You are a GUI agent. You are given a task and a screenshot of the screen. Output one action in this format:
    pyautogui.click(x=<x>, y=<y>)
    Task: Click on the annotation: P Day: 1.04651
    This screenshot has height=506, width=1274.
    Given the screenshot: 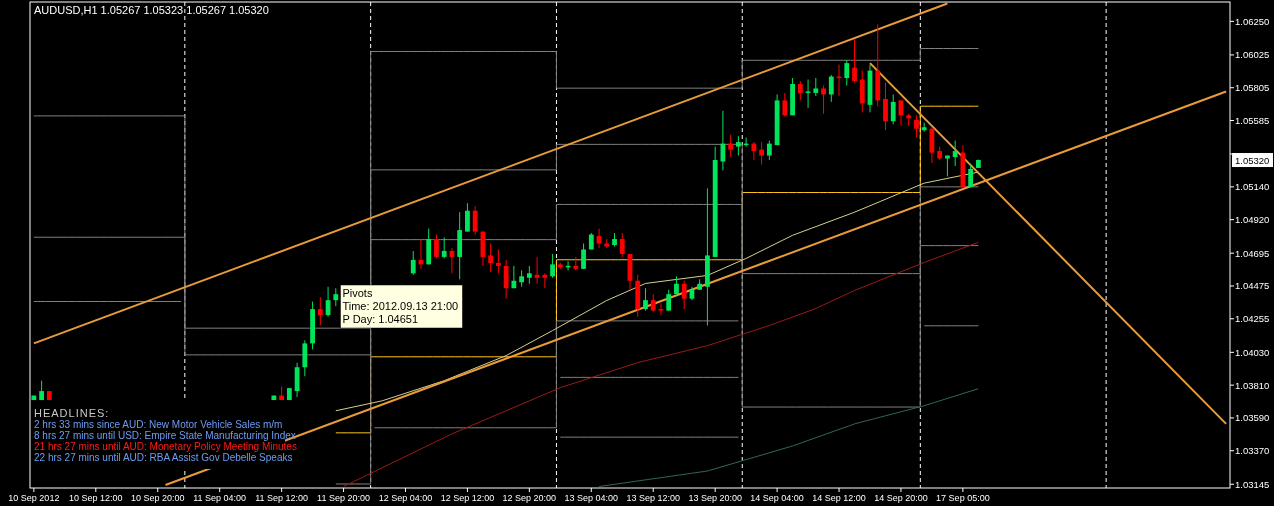 What is the action you would take?
    pyautogui.click(x=380, y=319)
    